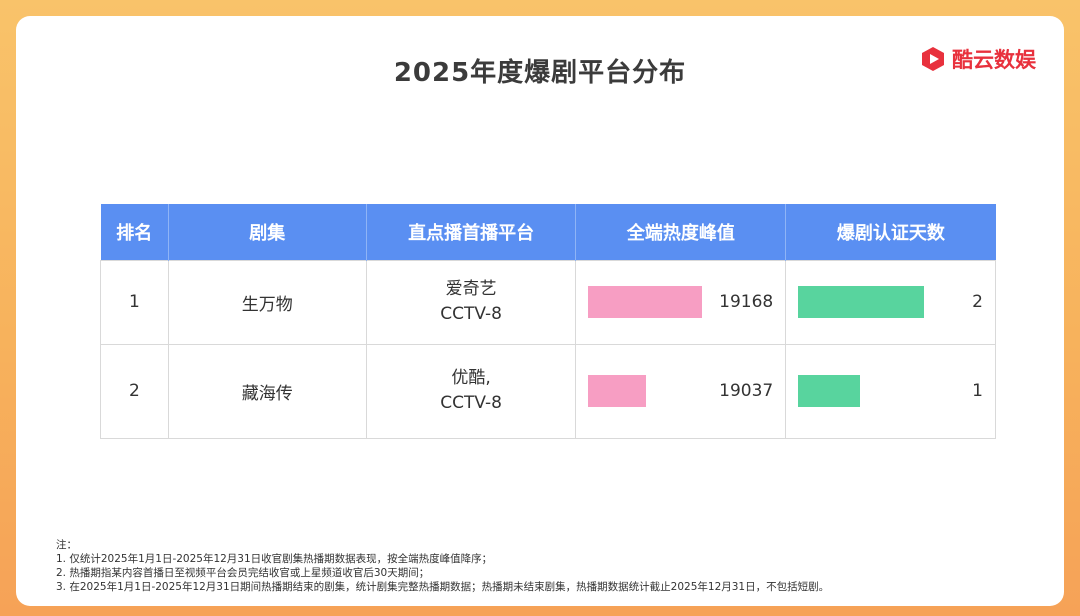 Image resolution: width=1080 pixels, height=616 pixels. I want to click on header-platform: 直点播首播平台, so click(471, 232).